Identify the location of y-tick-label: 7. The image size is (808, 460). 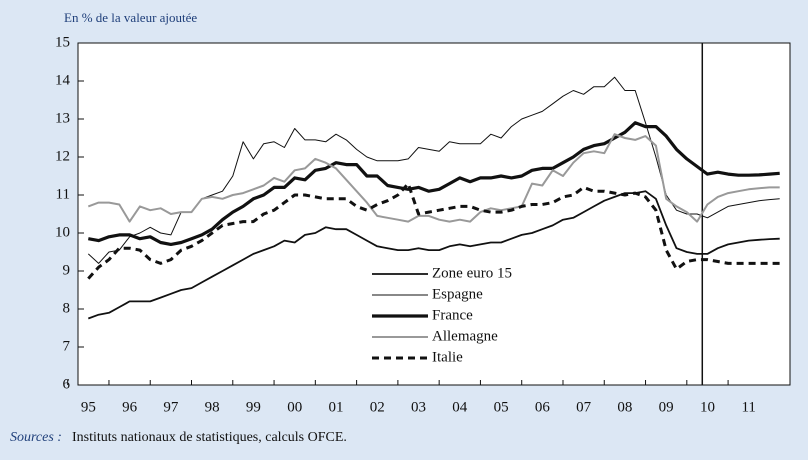
(67, 346).